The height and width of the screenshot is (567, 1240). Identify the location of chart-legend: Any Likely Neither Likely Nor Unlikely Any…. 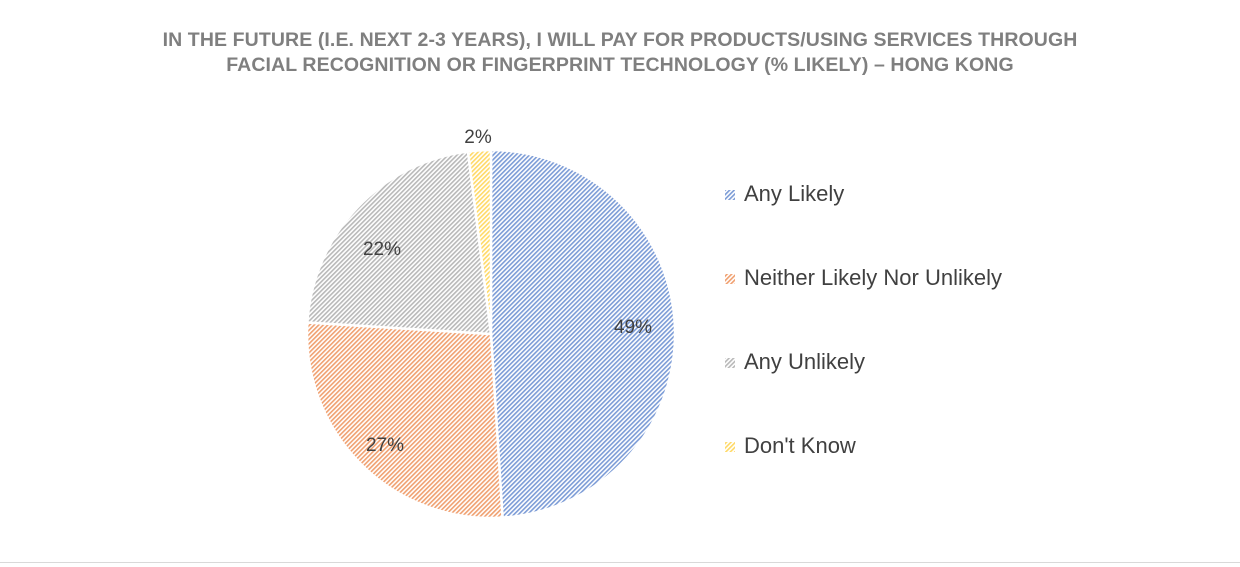
(863, 319).